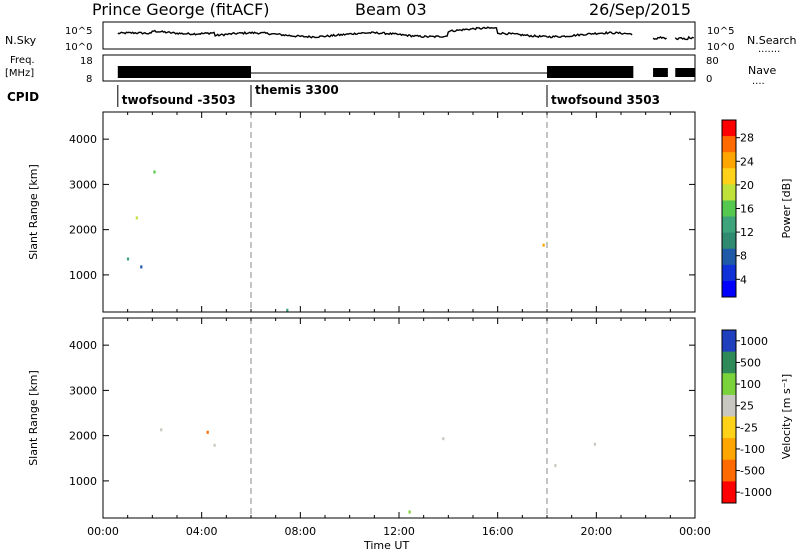 This screenshot has width=800, height=554. I want to click on colorbar-tick-label-0: 1000, so click(754, 341).